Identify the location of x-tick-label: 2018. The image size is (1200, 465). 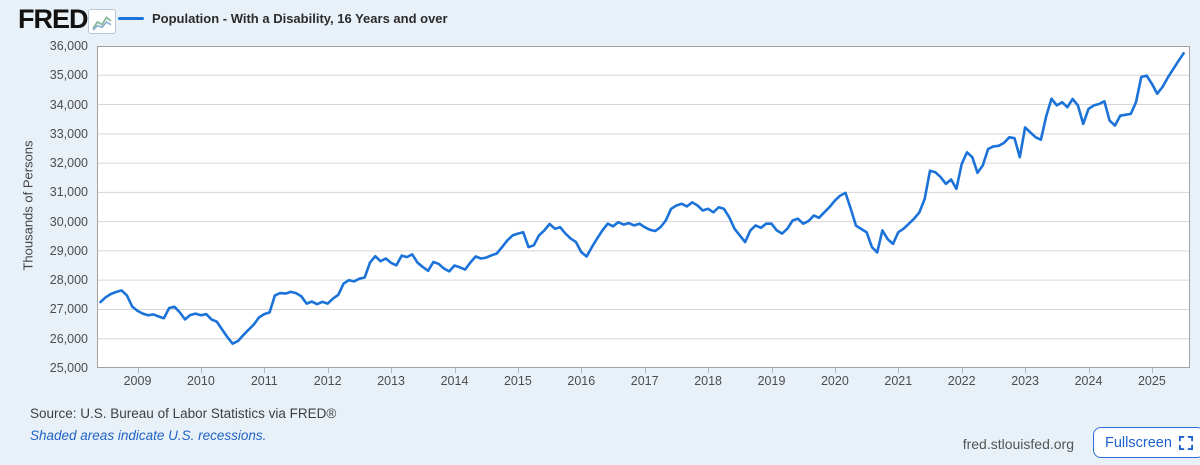
(708, 381).